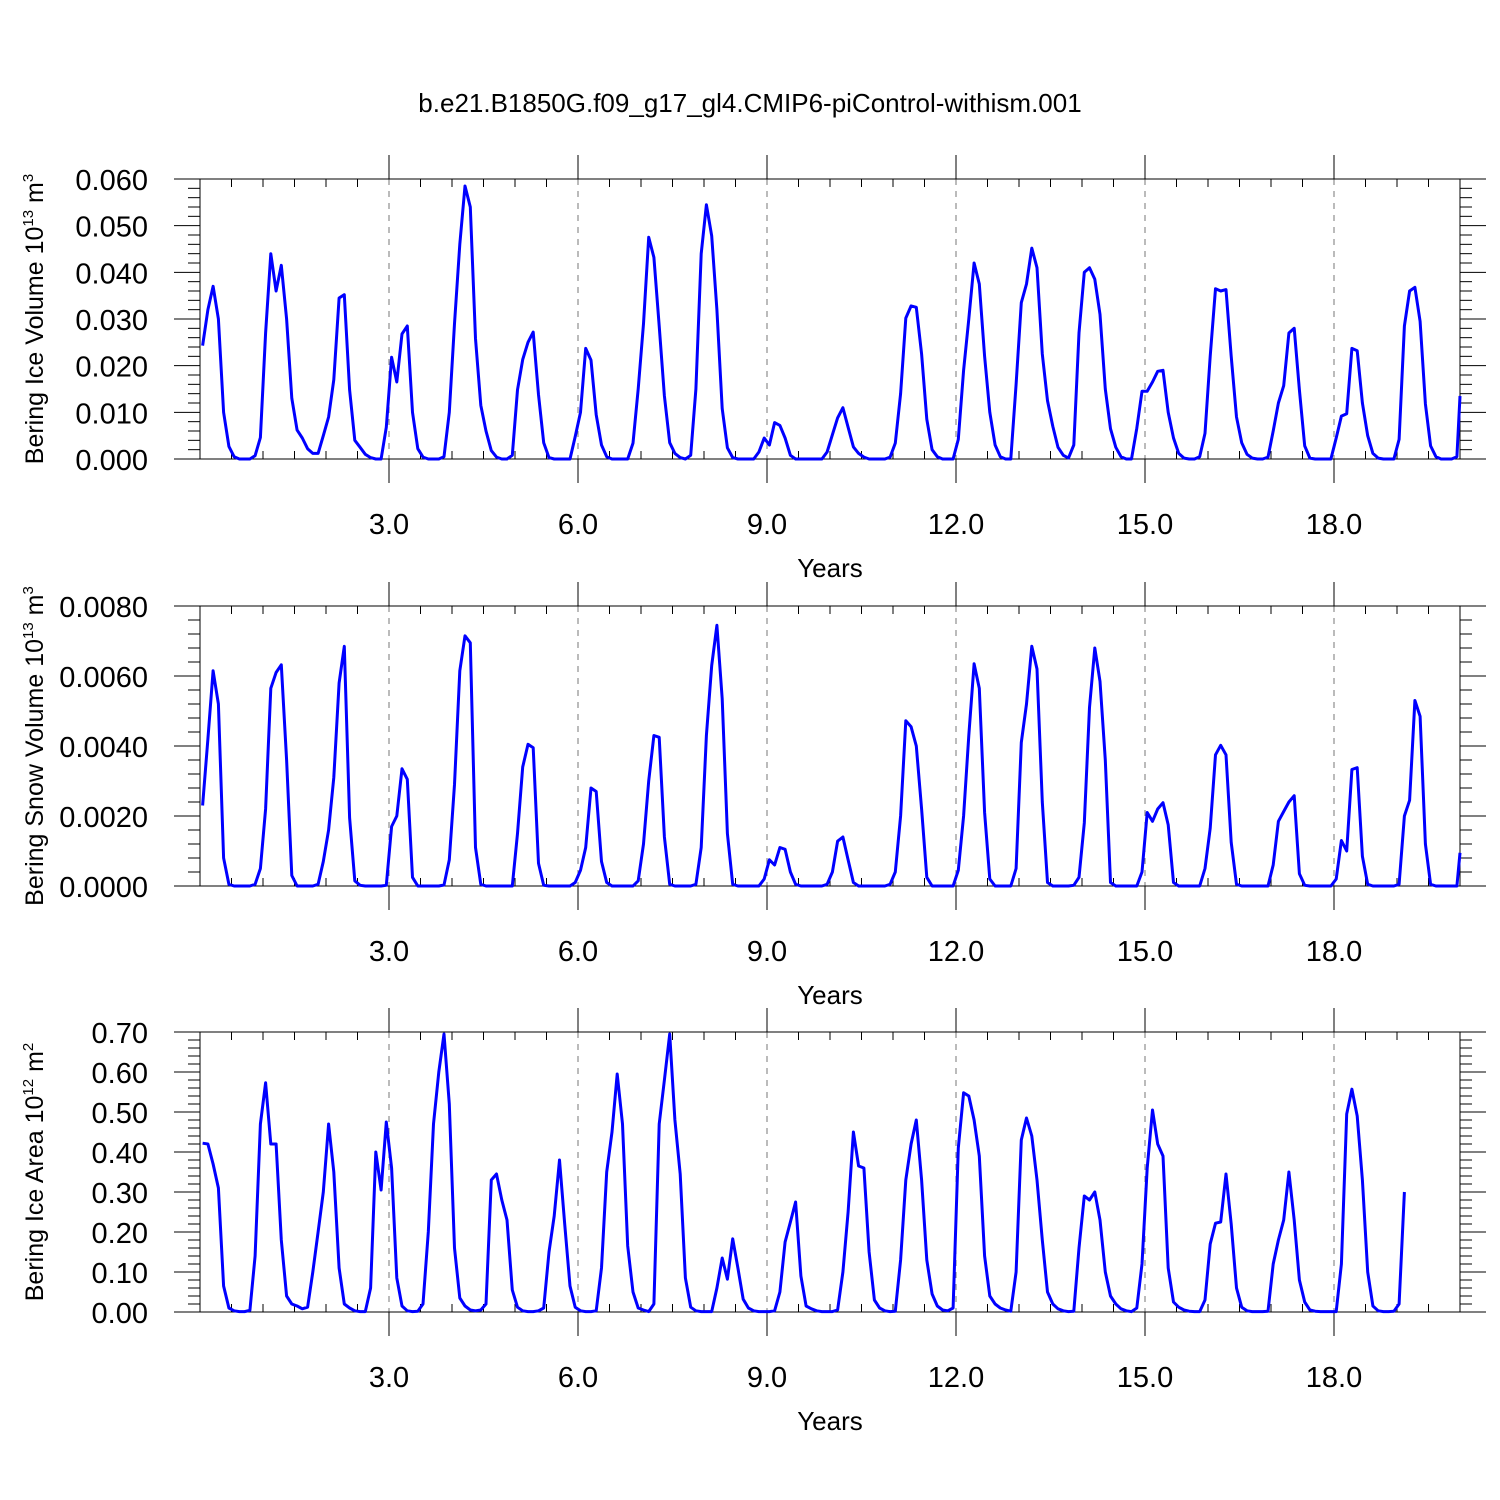 This screenshot has width=1500, height=1500. Describe the element at coordinates (34, 1172) in the screenshot. I see `y-axis-label: Bering Ice Area 1012 m2` at that location.